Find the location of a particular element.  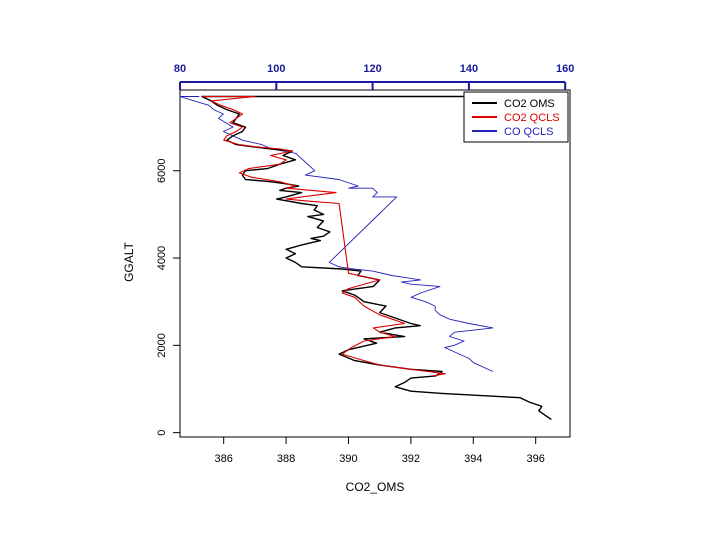

x-axis-title: CO2_OMS is located at coordinates (375, 487).